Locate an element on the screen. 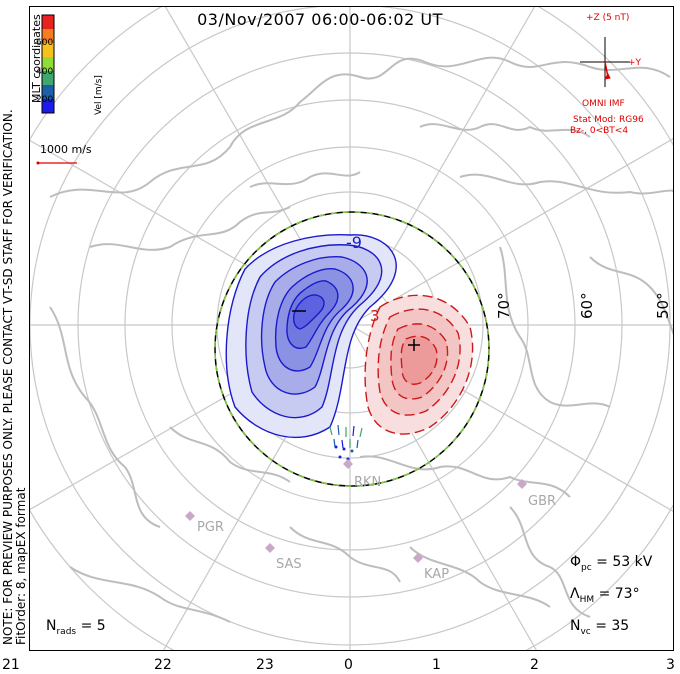  mlt-tick-21: 21 is located at coordinates (11, 665).